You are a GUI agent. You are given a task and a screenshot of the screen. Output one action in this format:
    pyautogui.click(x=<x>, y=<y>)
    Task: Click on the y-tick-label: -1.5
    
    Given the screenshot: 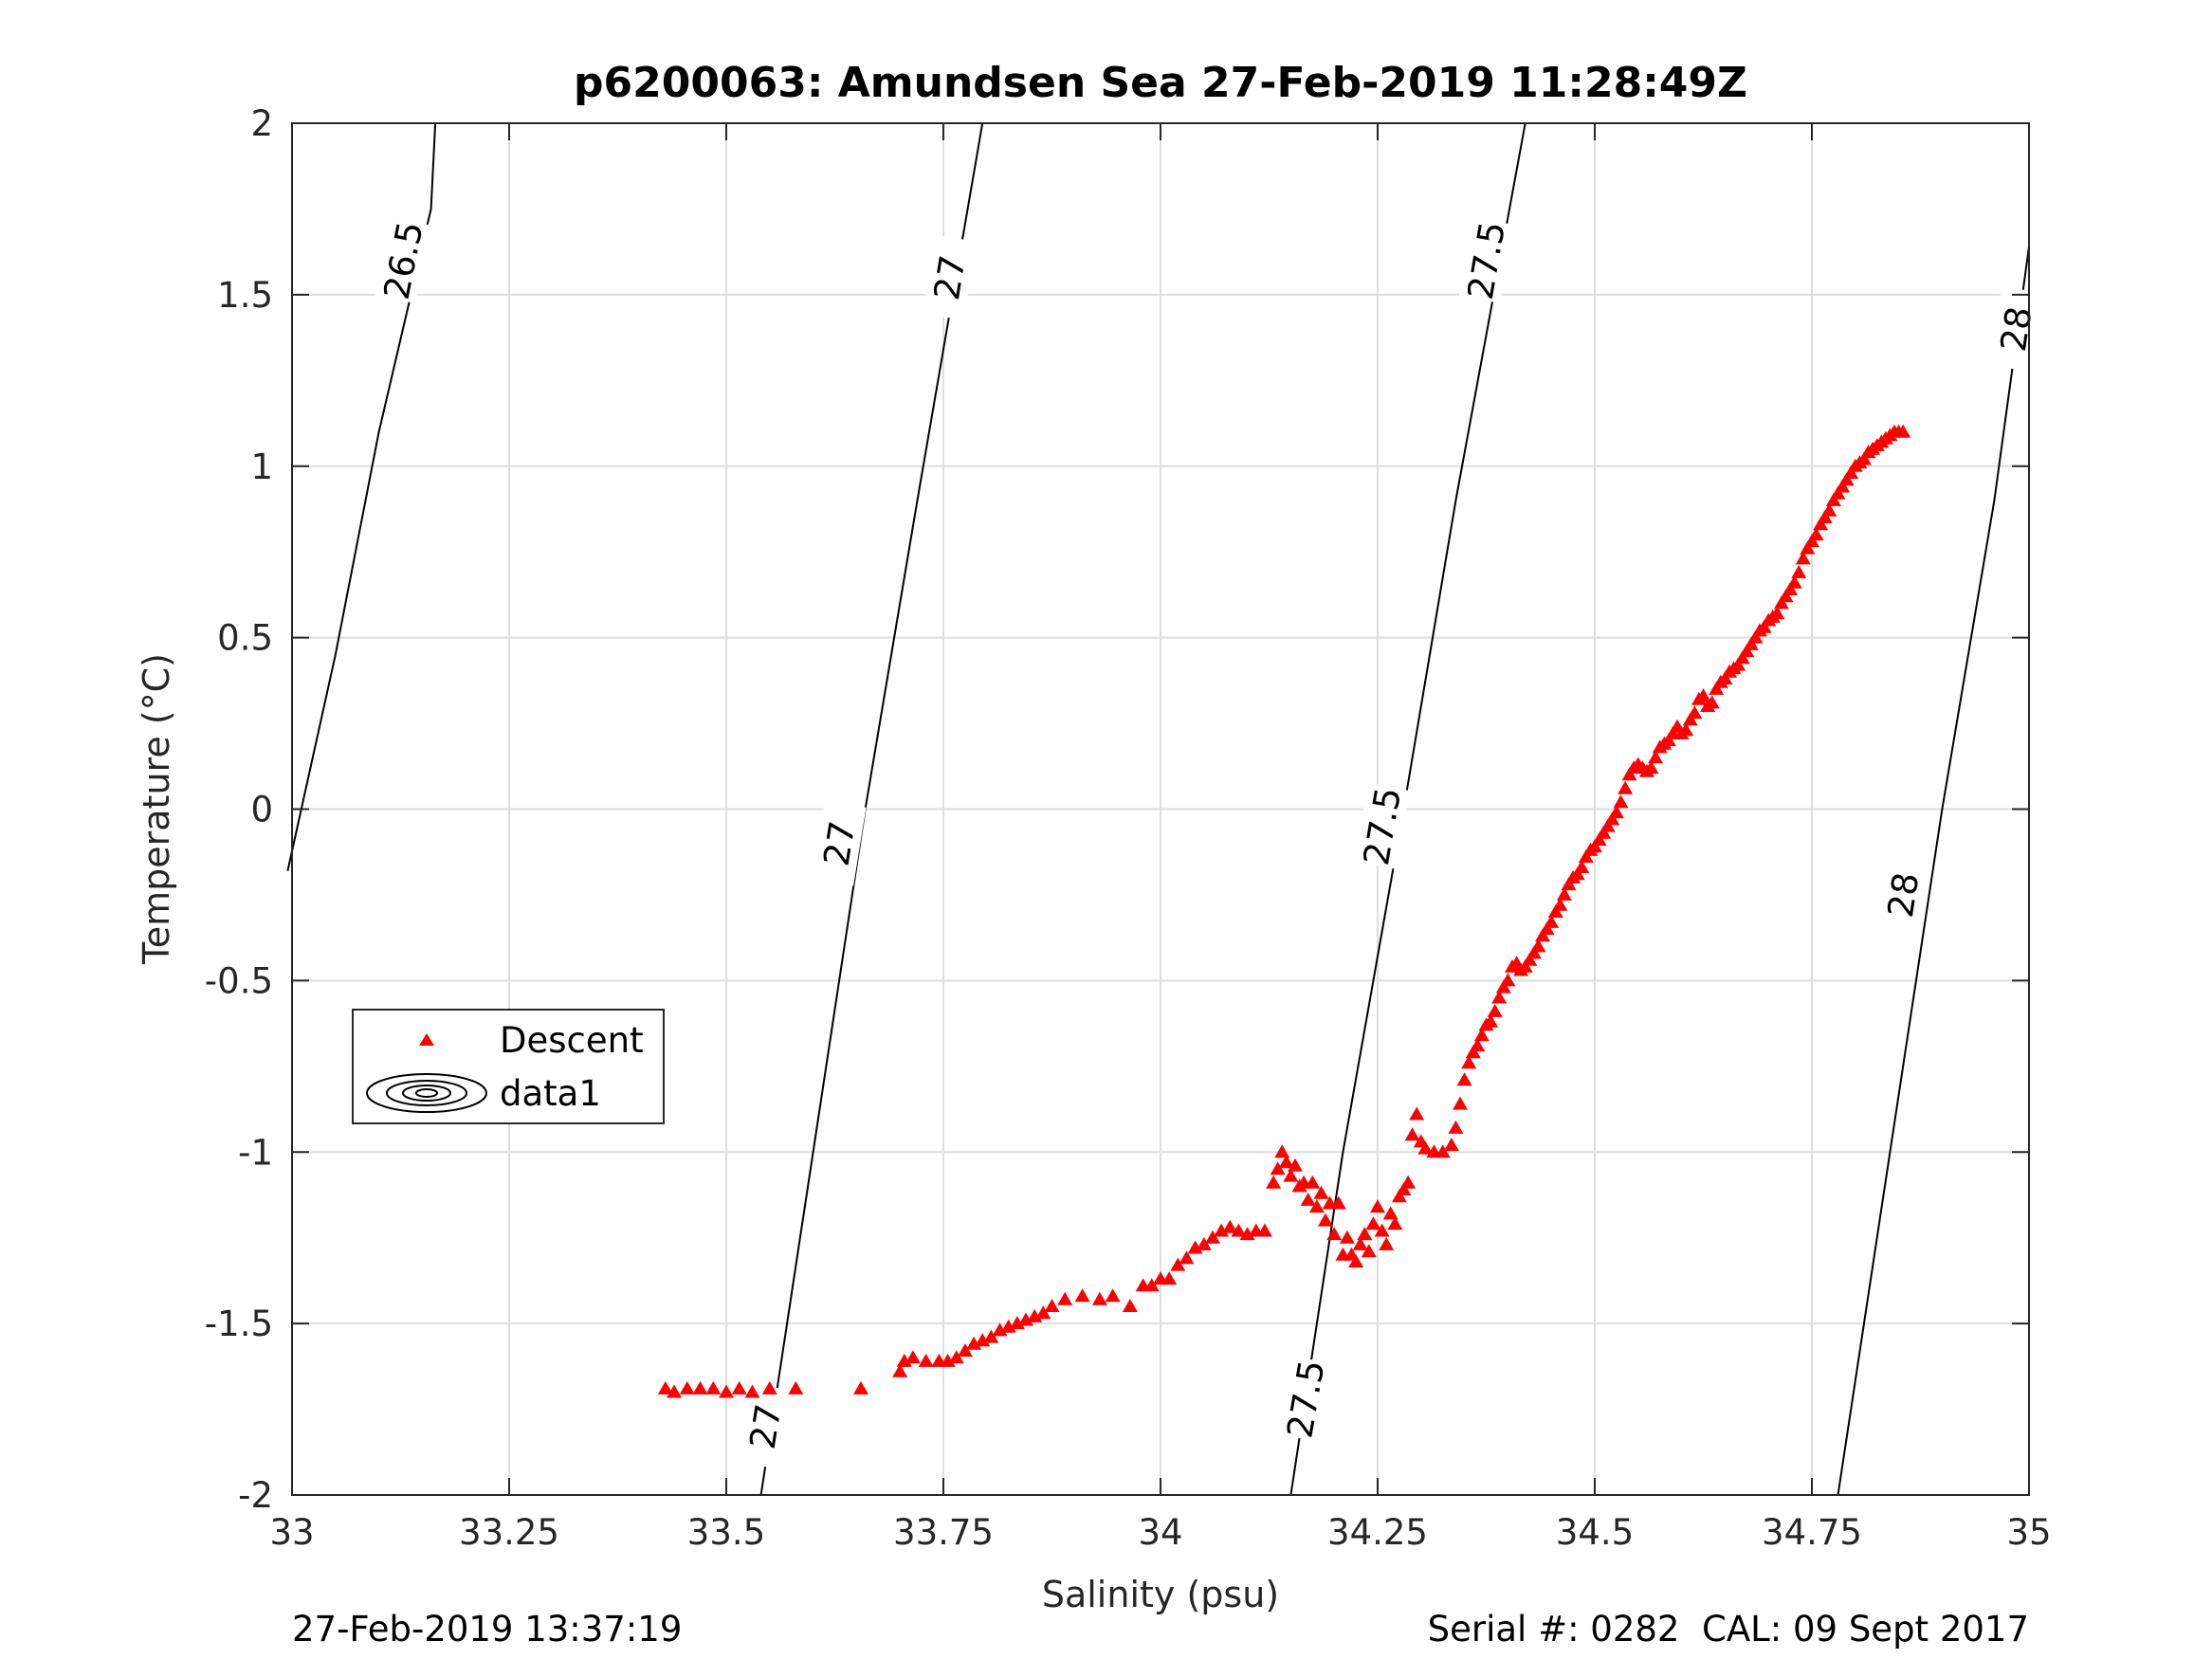 What is the action you would take?
    pyautogui.click(x=239, y=1324)
    